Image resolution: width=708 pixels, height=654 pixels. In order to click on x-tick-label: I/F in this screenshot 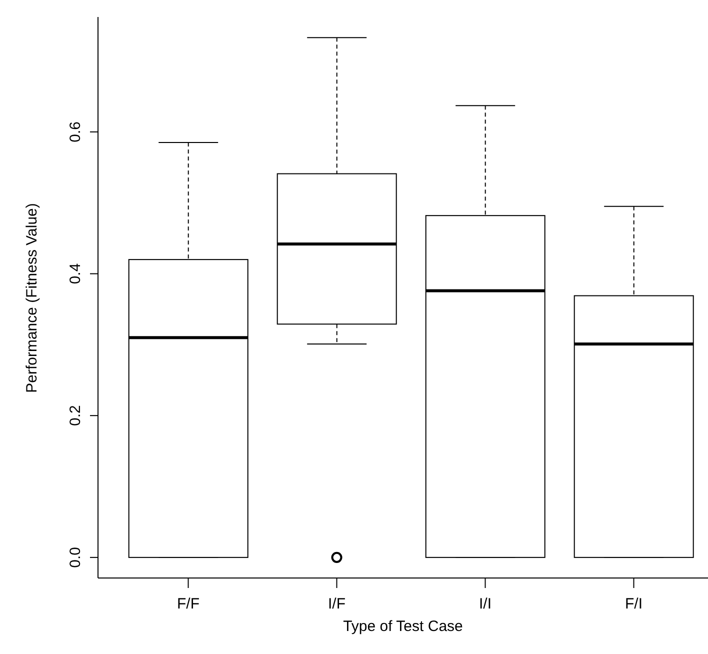, I will do `click(337, 604)`.